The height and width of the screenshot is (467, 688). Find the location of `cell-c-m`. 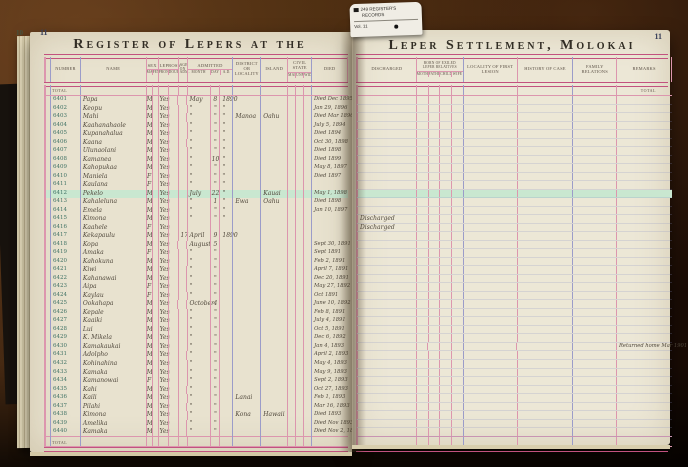

cell-c-m is located at coordinates (47, 347).